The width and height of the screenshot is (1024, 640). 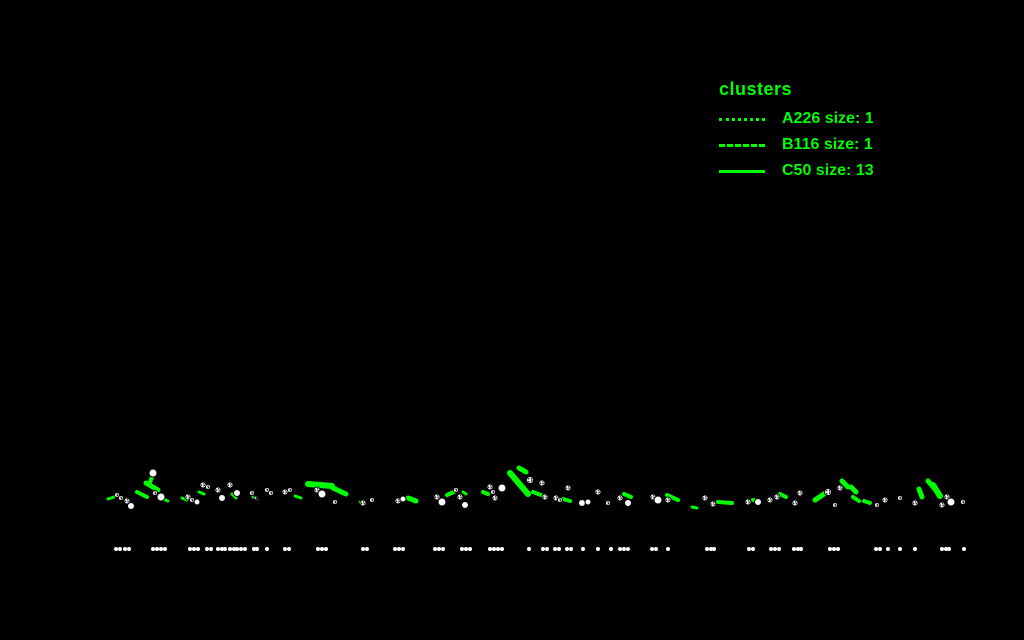 I want to click on legend-label: B116 size: 1, so click(x=827, y=144).